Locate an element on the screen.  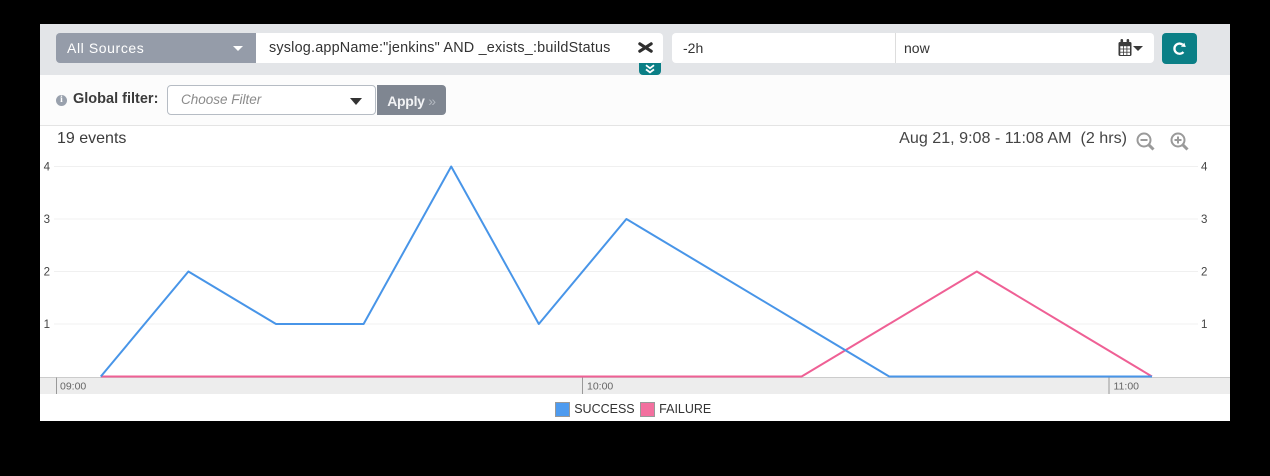
svg-text: 11:00 is located at coordinates (1127, 387).